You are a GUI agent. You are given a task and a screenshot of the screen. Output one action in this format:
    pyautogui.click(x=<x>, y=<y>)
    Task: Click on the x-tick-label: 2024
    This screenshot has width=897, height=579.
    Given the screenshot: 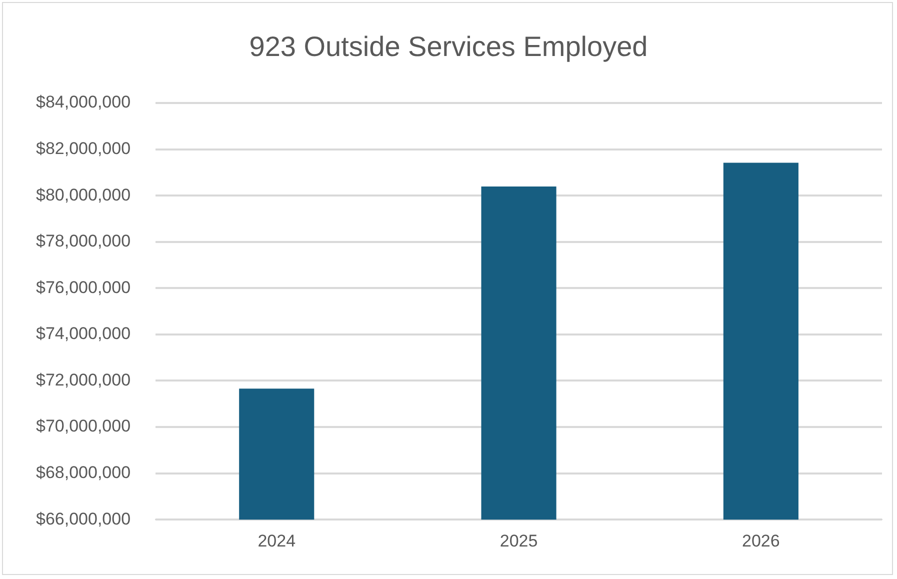 What is the action you would take?
    pyautogui.click(x=277, y=540)
    